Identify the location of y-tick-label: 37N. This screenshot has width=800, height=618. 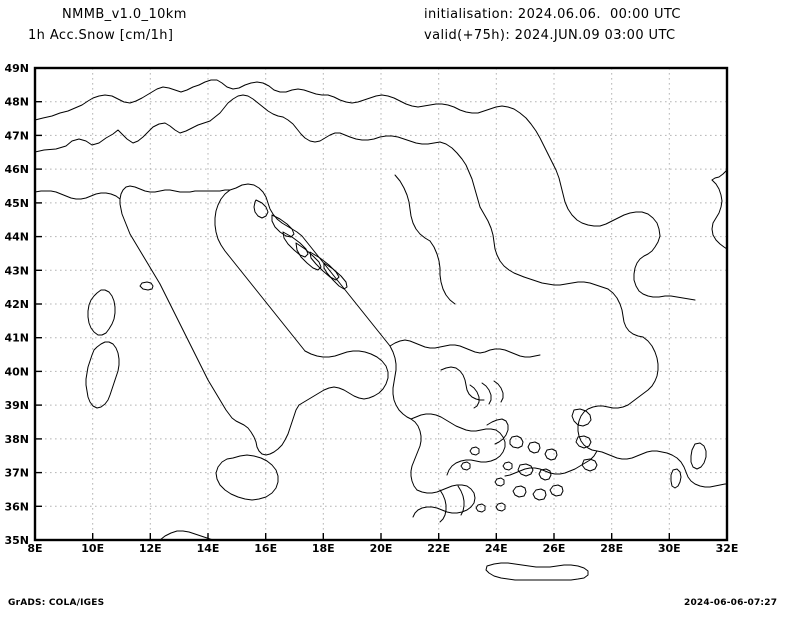
(16, 473).